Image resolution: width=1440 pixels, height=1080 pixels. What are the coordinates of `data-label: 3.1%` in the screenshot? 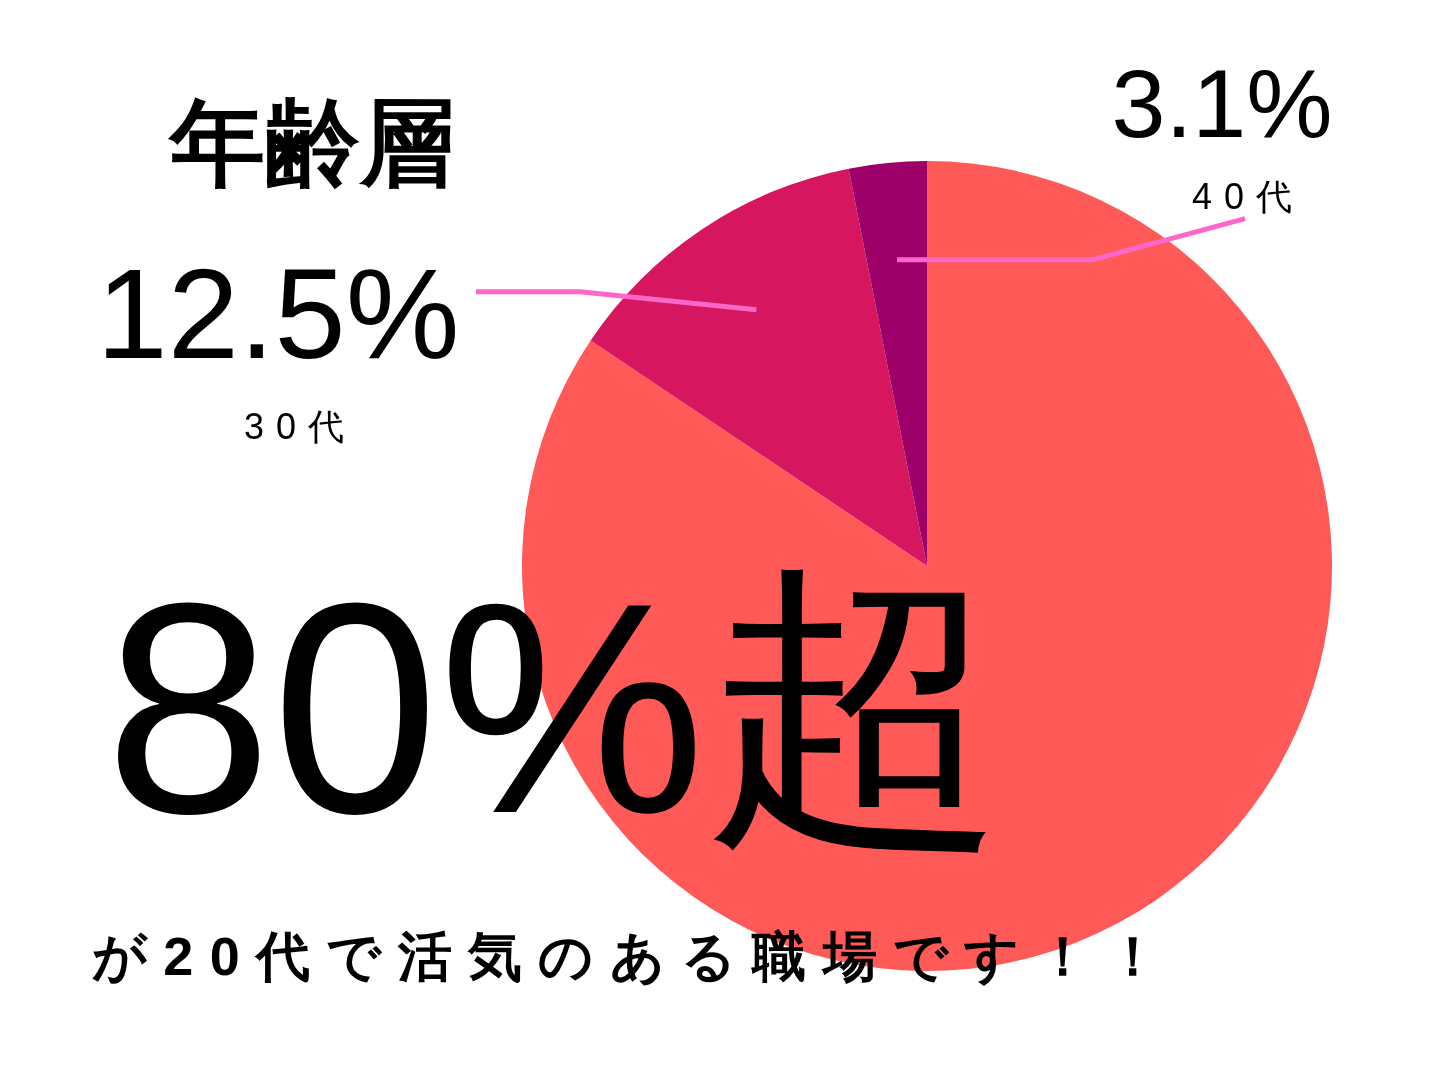 It's located at (1222, 103).